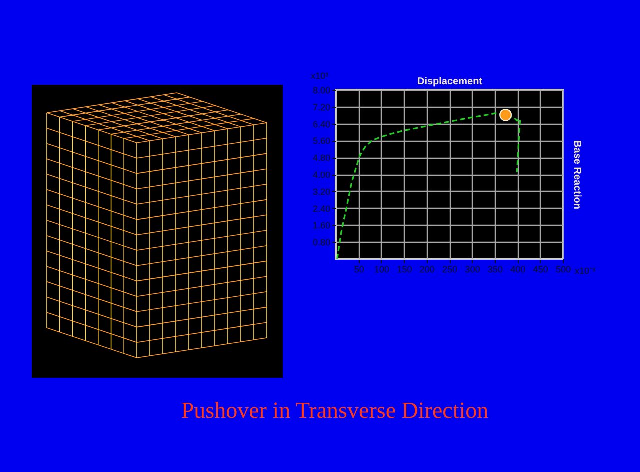  Describe the element at coordinates (540, 269) in the screenshot. I see `x-tick-label: 450` at that location.